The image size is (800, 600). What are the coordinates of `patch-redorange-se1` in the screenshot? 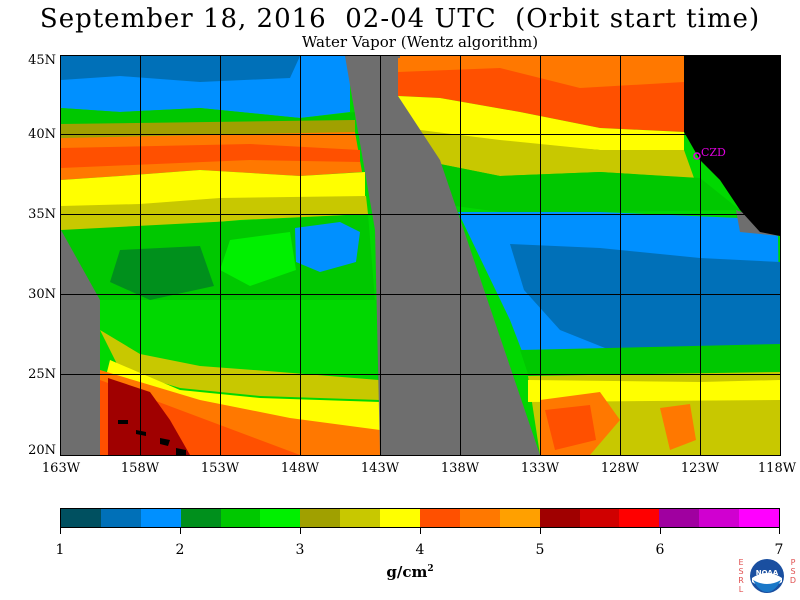 It's located at (570, 427).